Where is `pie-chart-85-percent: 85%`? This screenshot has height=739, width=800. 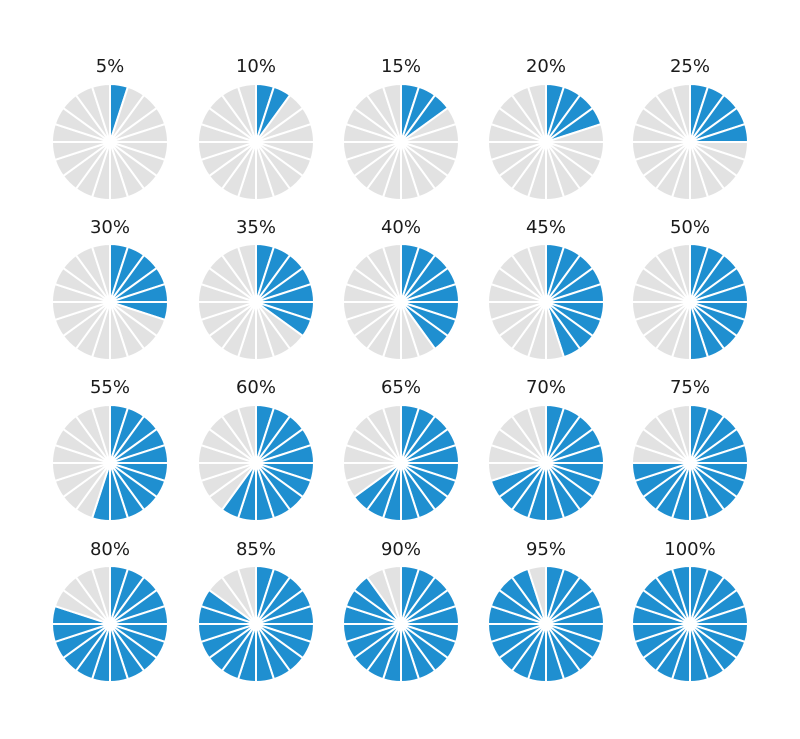 pie-chart-85-percent: 85% is located at coordinates (256, 611).